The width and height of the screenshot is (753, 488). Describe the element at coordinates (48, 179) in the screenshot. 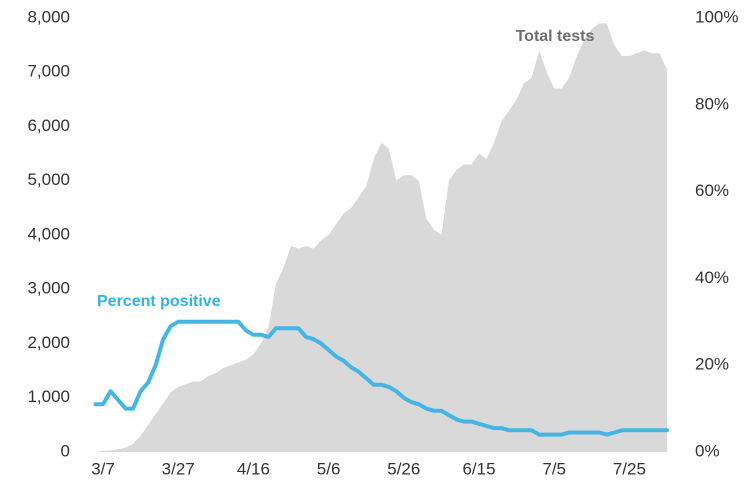

I see `y-tick-label: 5,000` at that location.